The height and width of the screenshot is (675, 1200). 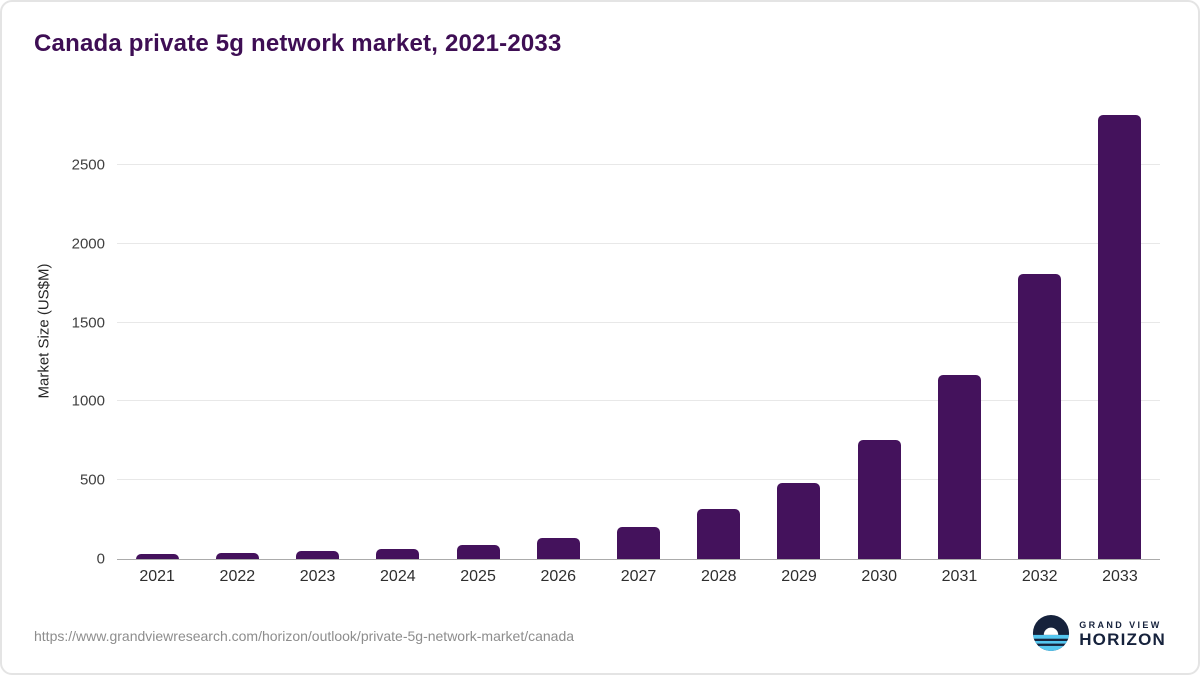 I want to click on y-tick-0: 0, so click(x=100, y=559).